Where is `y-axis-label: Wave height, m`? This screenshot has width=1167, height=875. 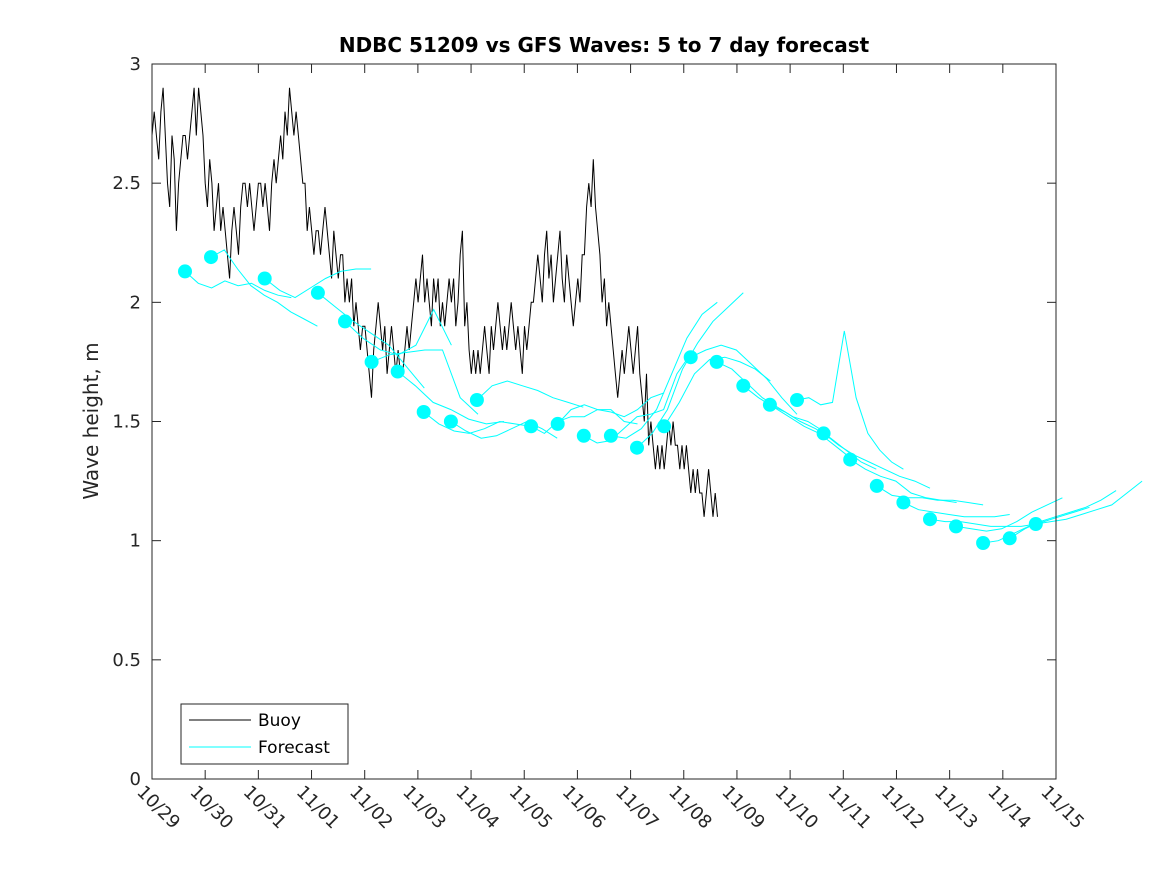 y-axis-label: Wave height, m is located at coordinates (91, 420).